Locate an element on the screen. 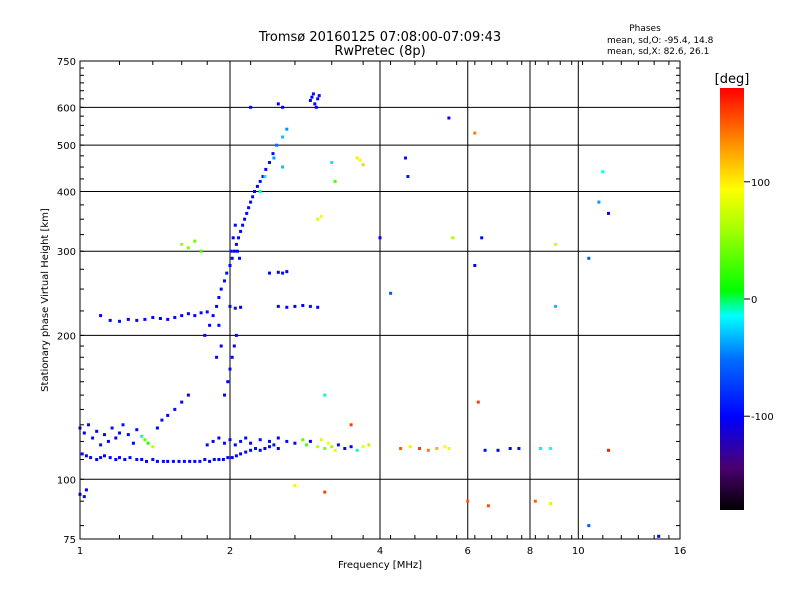 The width and height of the screenshot is (800, 600). stats-line-o: mean, sd,O: -95.4, 14.8 is located at coordinates (660, 41).